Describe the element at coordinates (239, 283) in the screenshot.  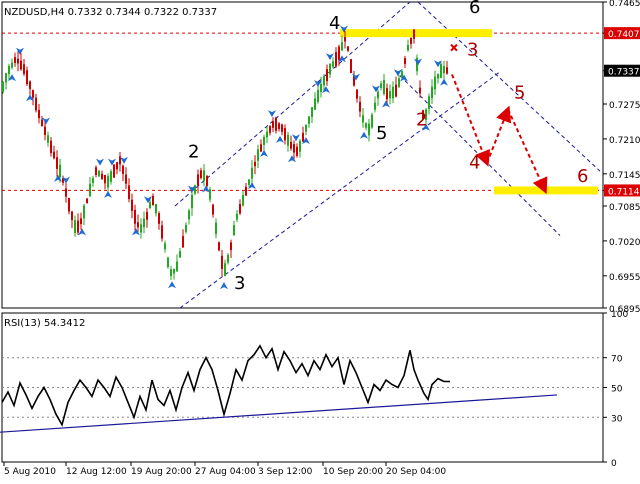
I see `wave-label: 3` at that location.